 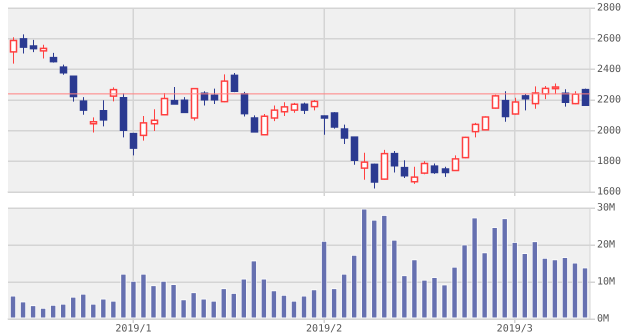 What do you see at coordinates (606, 282) in the screenshot?
I see `y-tick-label: 10M` at bounding box center [606, 282].